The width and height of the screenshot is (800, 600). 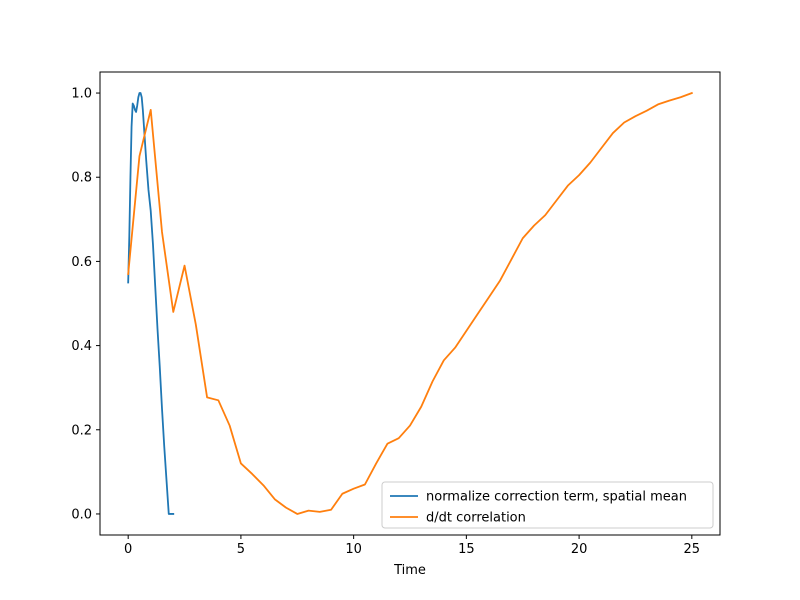 What do you see at coordinates (85, 304) in the screenshot?
I see `y-axis-ticks: 0.0 0.2 0.4 0.6 0.8 1.0` at bounding box center [85, 304].